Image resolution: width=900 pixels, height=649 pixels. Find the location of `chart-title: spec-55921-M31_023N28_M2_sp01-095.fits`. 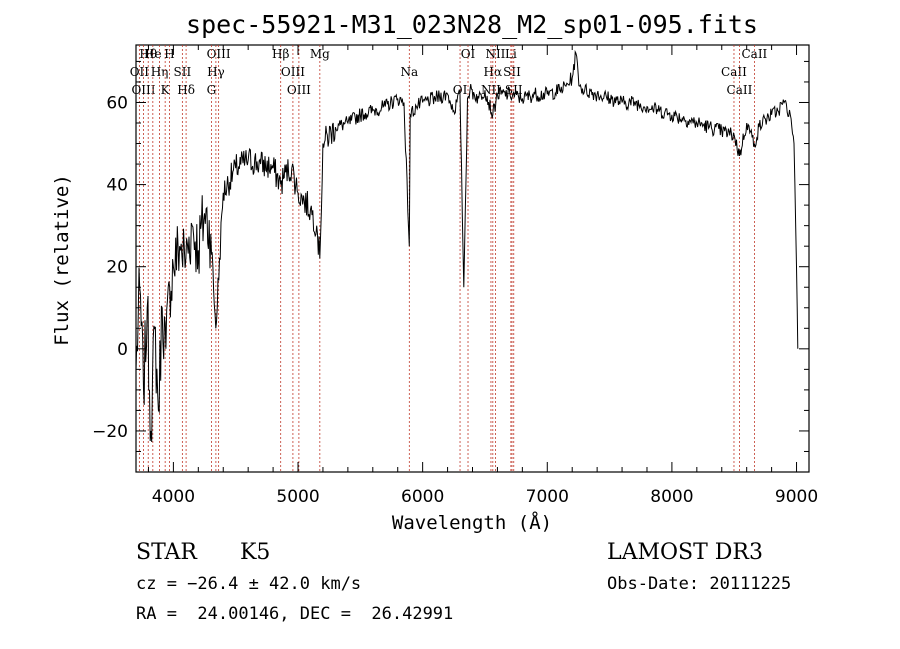

chart-title: spec-55921-M31_023N28_M2_sp01-095.fits is located at coordinates (472, 24).